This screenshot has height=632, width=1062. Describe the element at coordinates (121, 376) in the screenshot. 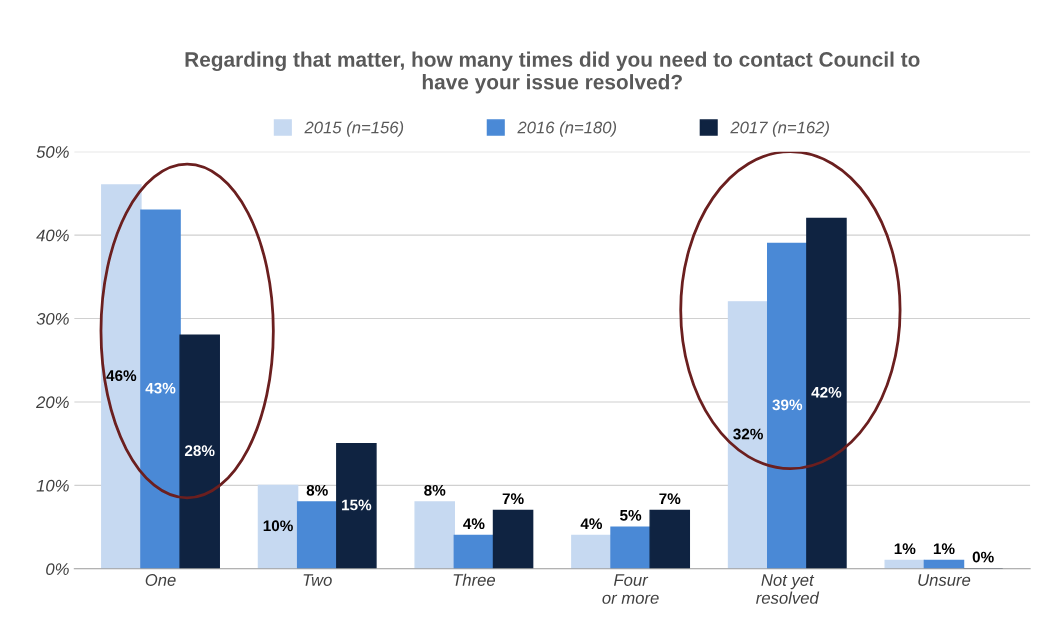

I see `data-label: 46%` at that location.